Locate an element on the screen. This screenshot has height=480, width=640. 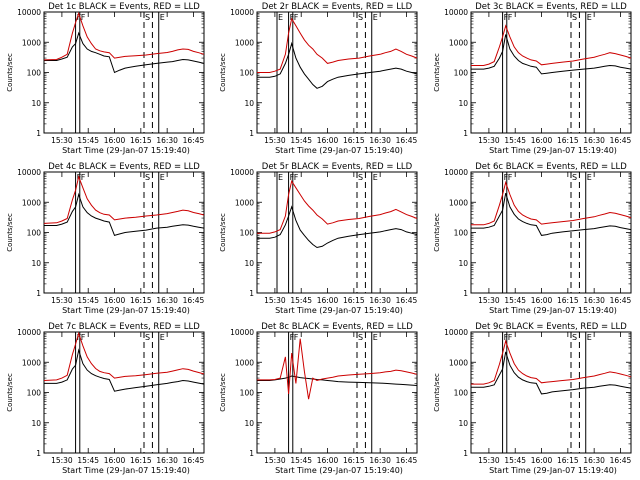
chart-title: Det 2r BLACK = Events, RED = LLD is located at coordinates (337, 7).